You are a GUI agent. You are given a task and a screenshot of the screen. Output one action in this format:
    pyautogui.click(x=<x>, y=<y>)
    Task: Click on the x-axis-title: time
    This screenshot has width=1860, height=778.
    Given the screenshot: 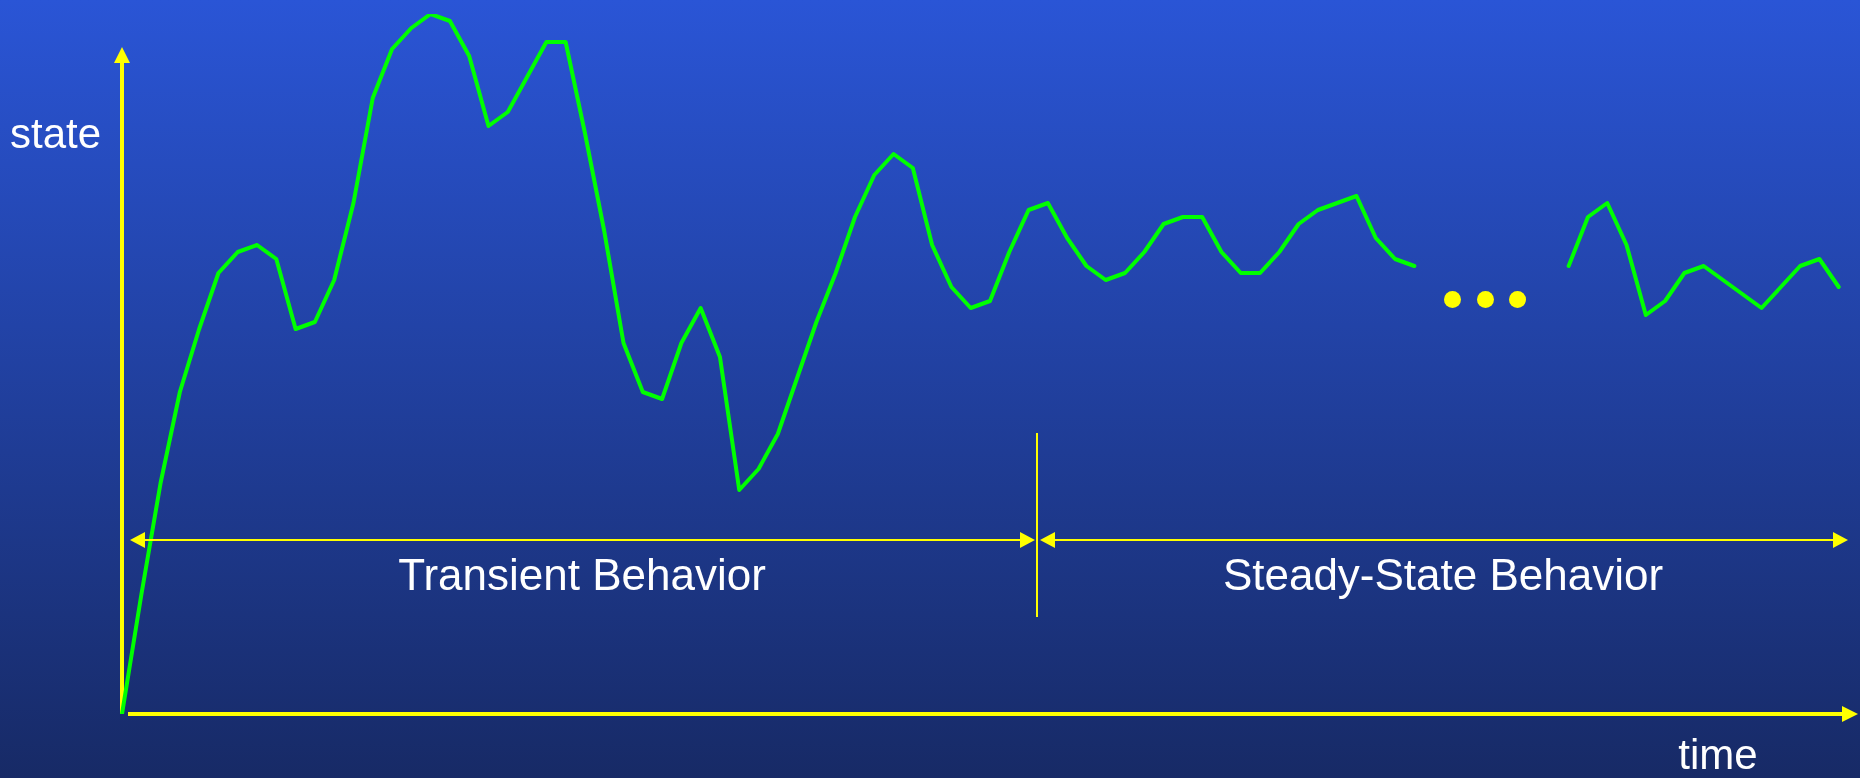 What is the action you would take?
    pyautogui.click(x=1718, y=754)
    